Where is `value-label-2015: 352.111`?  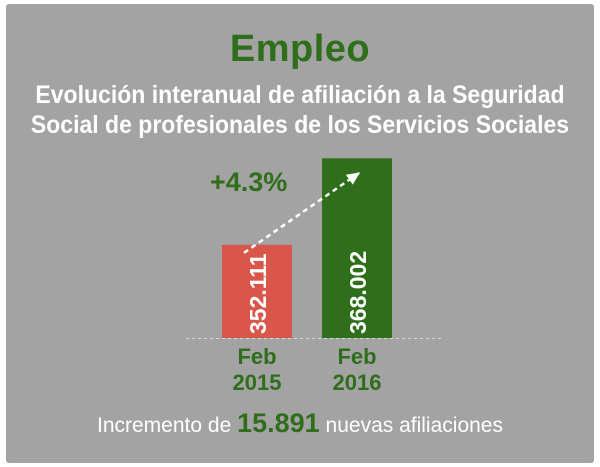 value-label-2015: 352.111 is located at coordinates (258, 293).